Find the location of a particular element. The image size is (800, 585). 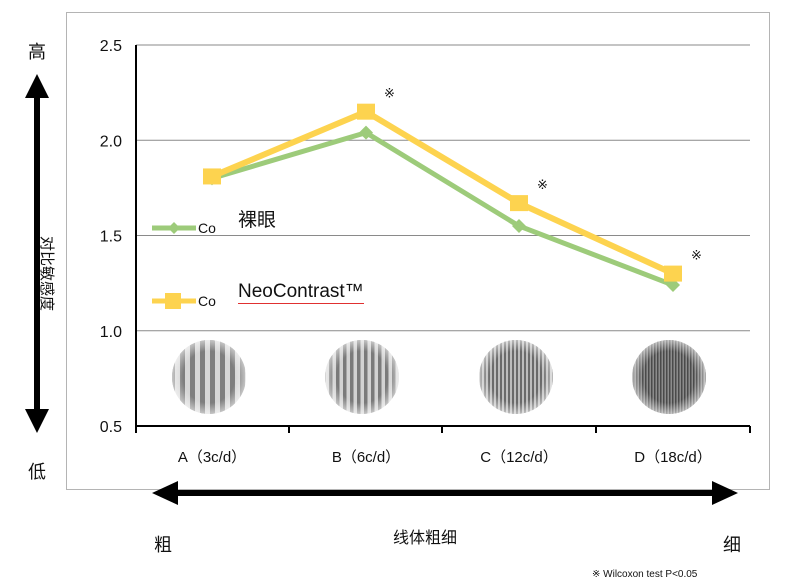

x-axis-title: 线体粗细 is located at coordinates (425, 537).